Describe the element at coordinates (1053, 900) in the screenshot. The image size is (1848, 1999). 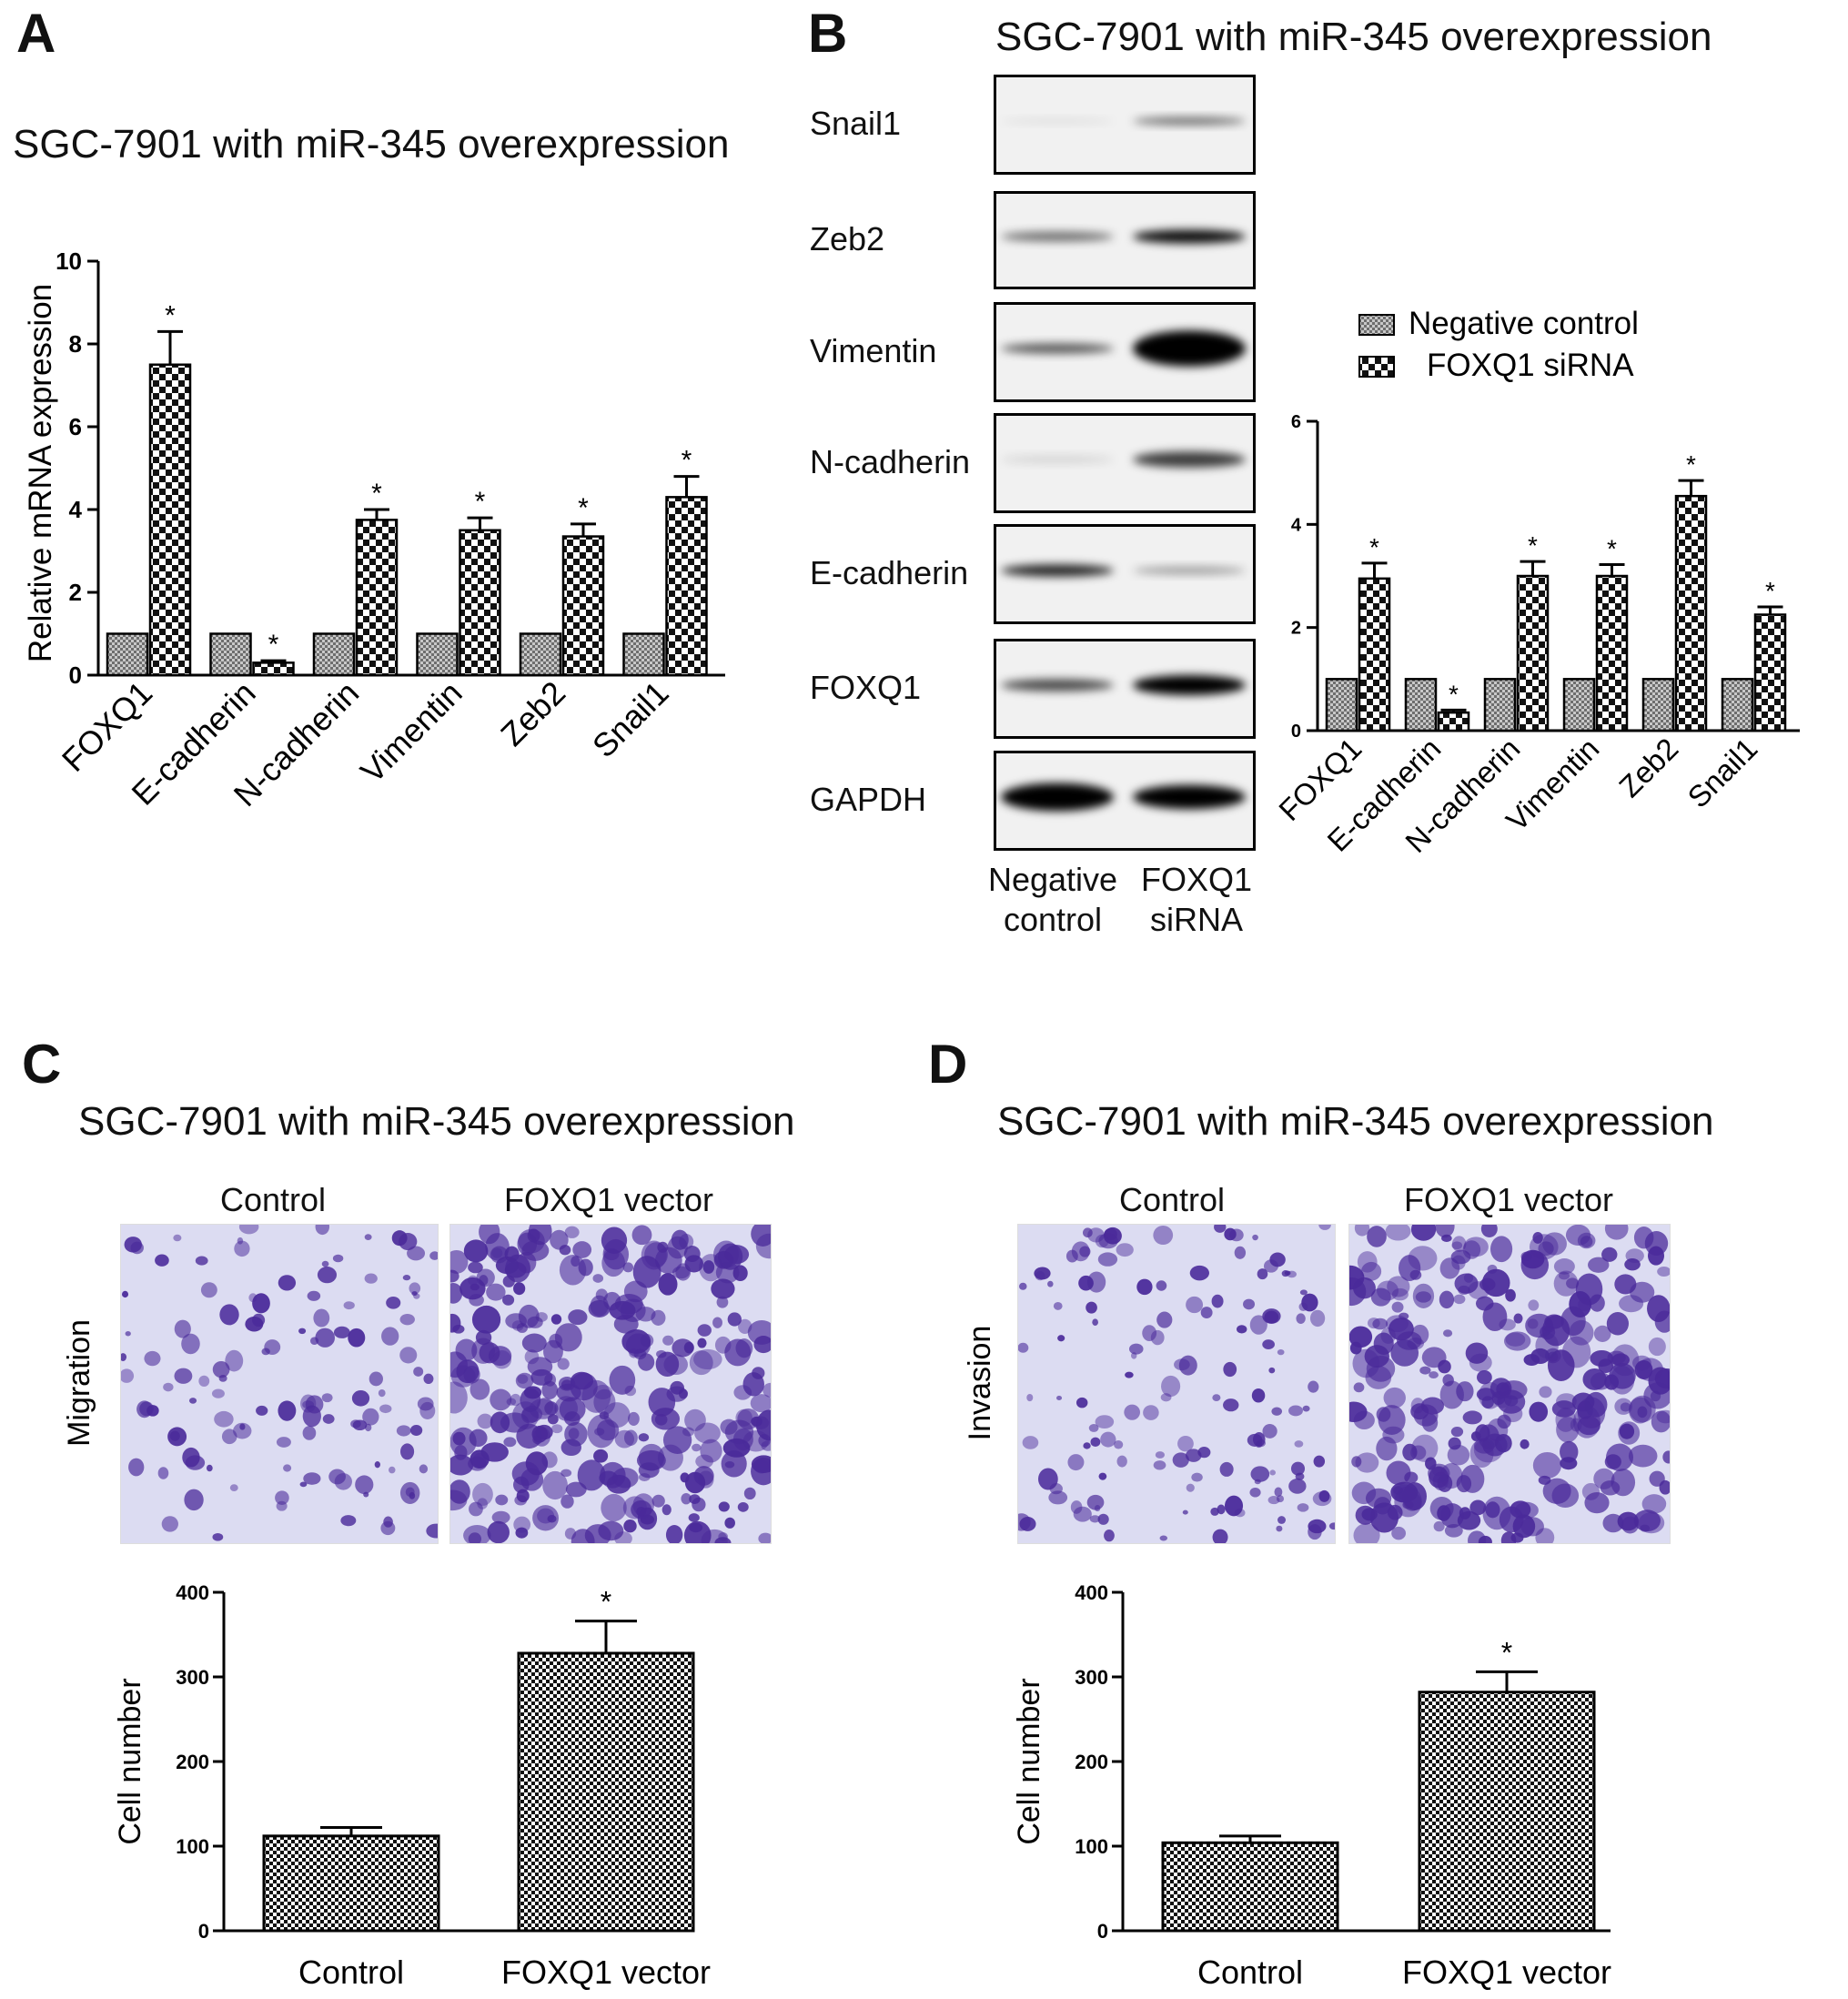
I see `blot-column-label-negative: Negative control` at that location.